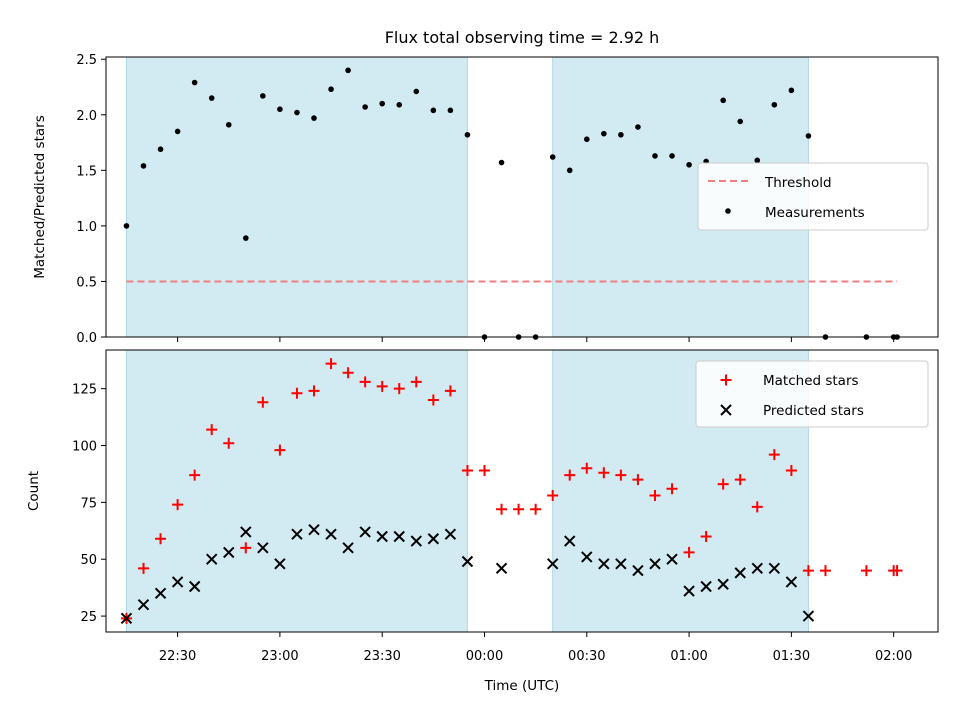  What do you see at coordinates (84, 447) in the screenshot?
I see `y-tick-label: 100` at bounding box center [84, 447].